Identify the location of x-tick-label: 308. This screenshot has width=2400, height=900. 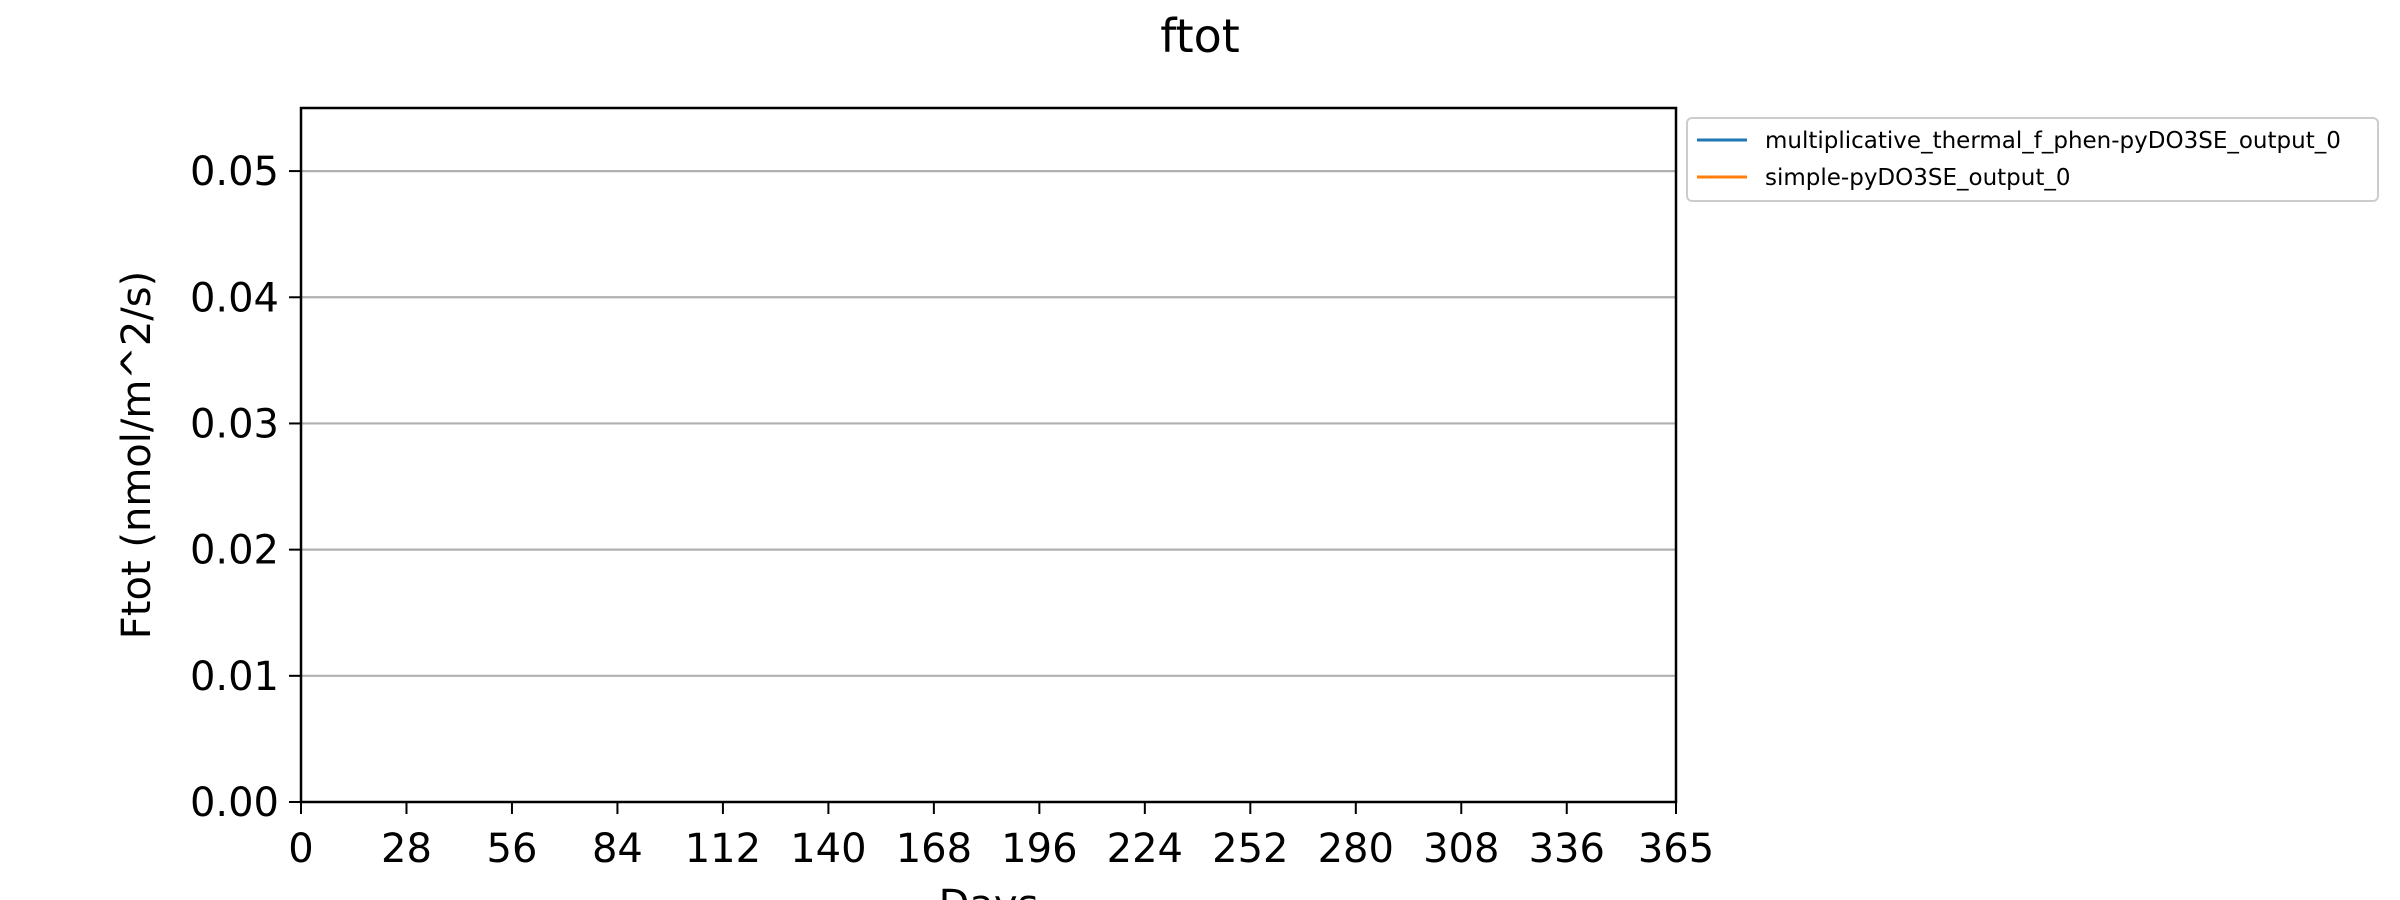
(1461, 849).